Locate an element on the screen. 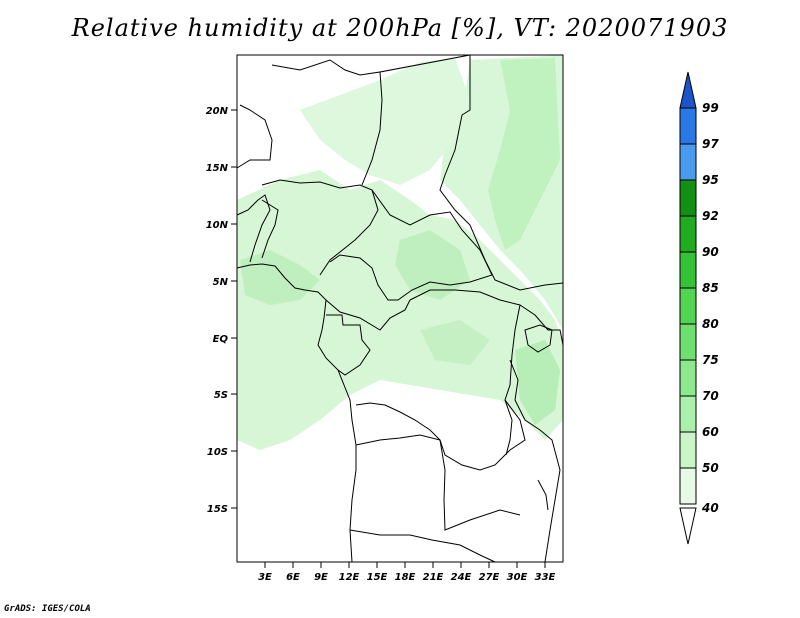 The image size is (800, 618). humidity-core-central is located at coordinates (432, 265).